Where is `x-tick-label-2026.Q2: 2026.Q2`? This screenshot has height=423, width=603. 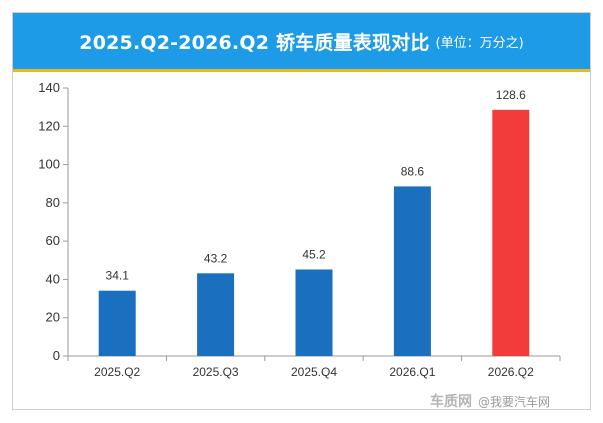 x-tick-label-2026.Q2: 2026.Q2 is located at coordinates (511, 372).